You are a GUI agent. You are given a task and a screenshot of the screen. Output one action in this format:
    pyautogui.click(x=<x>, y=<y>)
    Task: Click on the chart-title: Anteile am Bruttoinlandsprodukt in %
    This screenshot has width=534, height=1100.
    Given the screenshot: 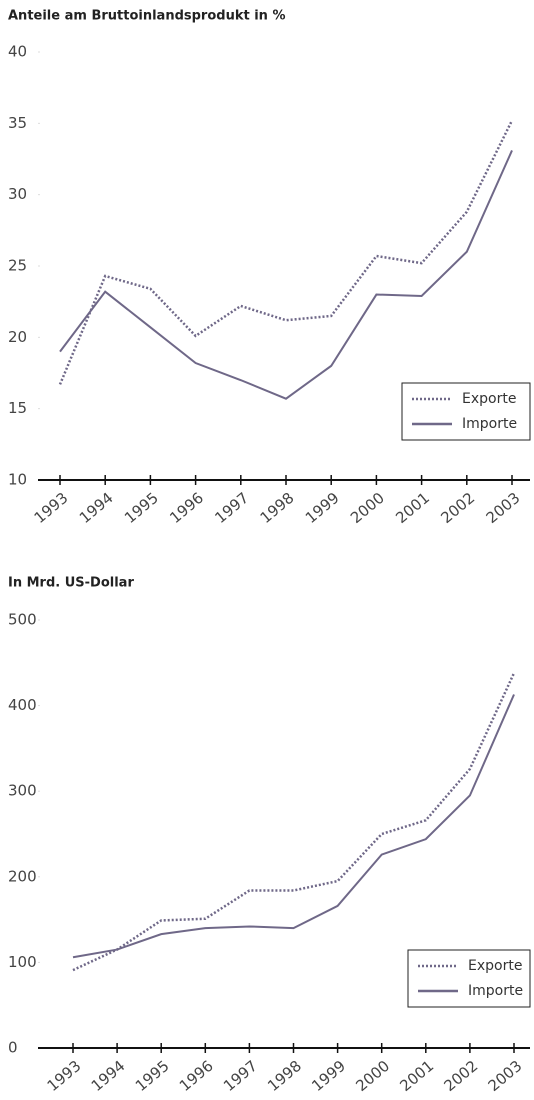 What is the action you would take?
    pyautogui.click(x=146, y=16)
    